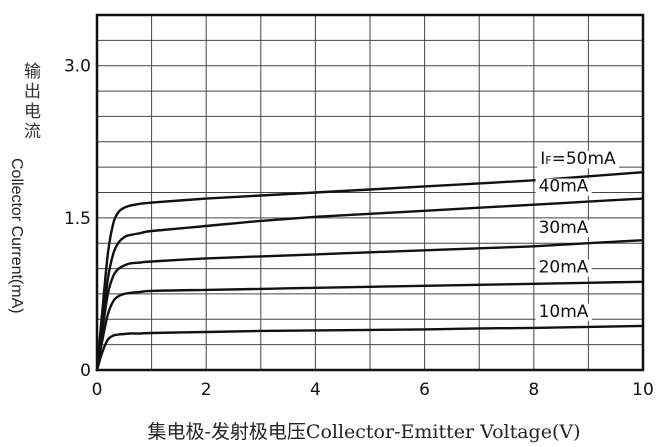  Describe the element at coordinates (77, 219) in the screenshot. I see `y-tick-label: 1.5` at that location.